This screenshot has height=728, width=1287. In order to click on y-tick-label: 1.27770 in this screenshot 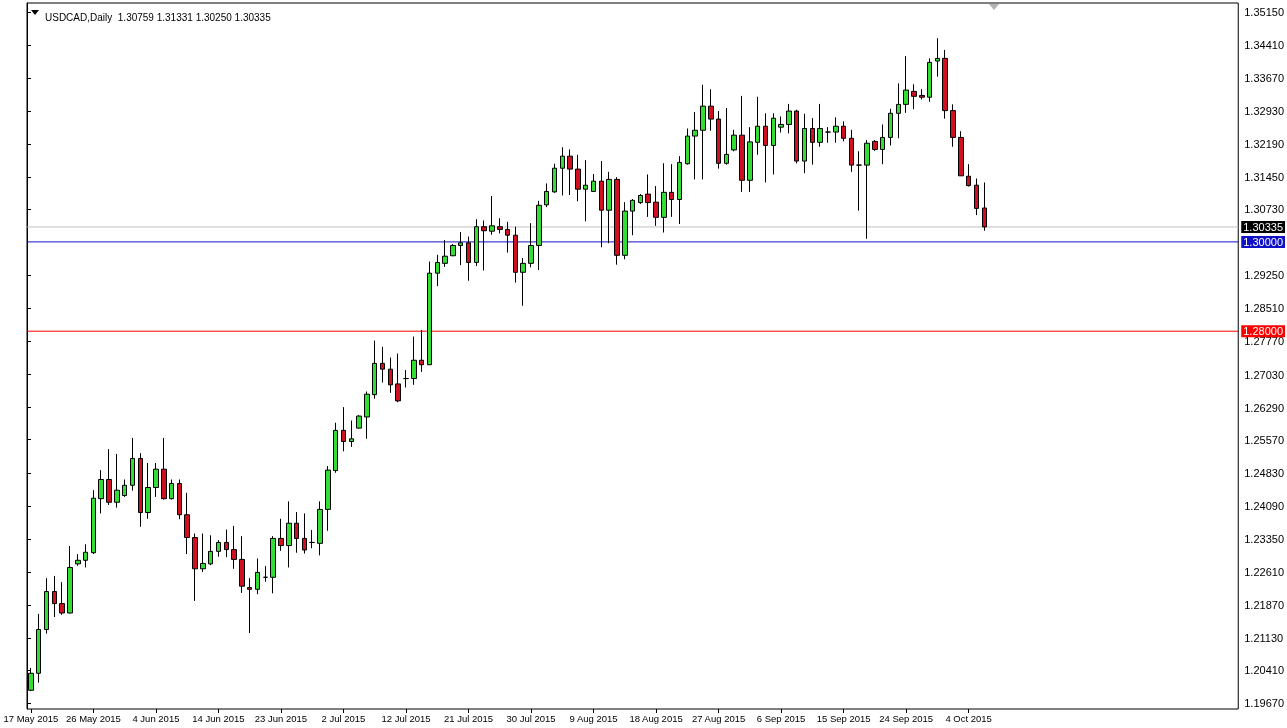, I will do `click(1264, 341)`.